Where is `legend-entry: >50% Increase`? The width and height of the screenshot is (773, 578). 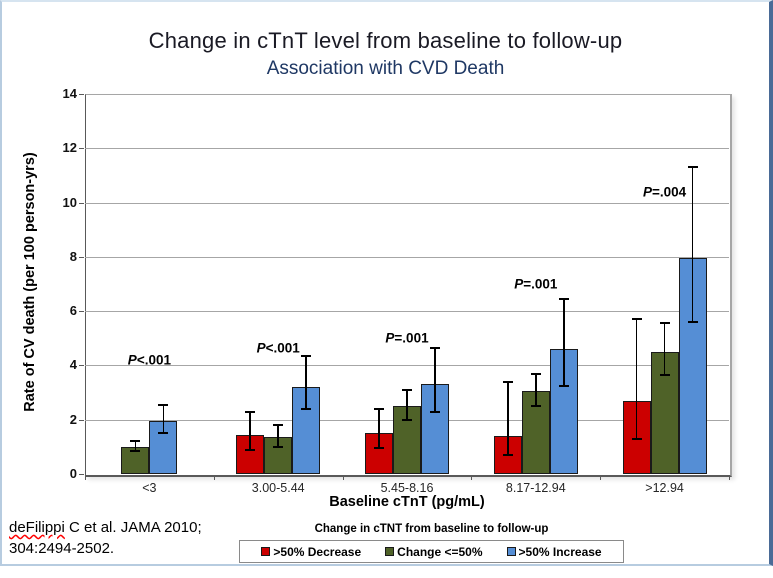
legend-entry: >50% Increase is located at coordinates (554, 551).